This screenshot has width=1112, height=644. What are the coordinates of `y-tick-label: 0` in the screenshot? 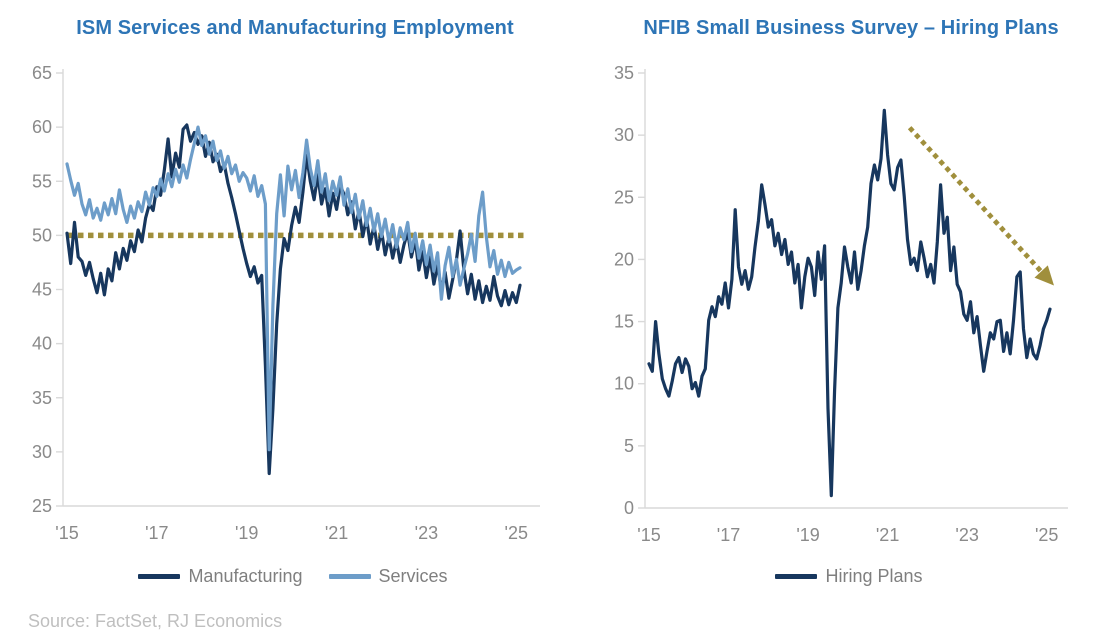 It's located at (629, 508).